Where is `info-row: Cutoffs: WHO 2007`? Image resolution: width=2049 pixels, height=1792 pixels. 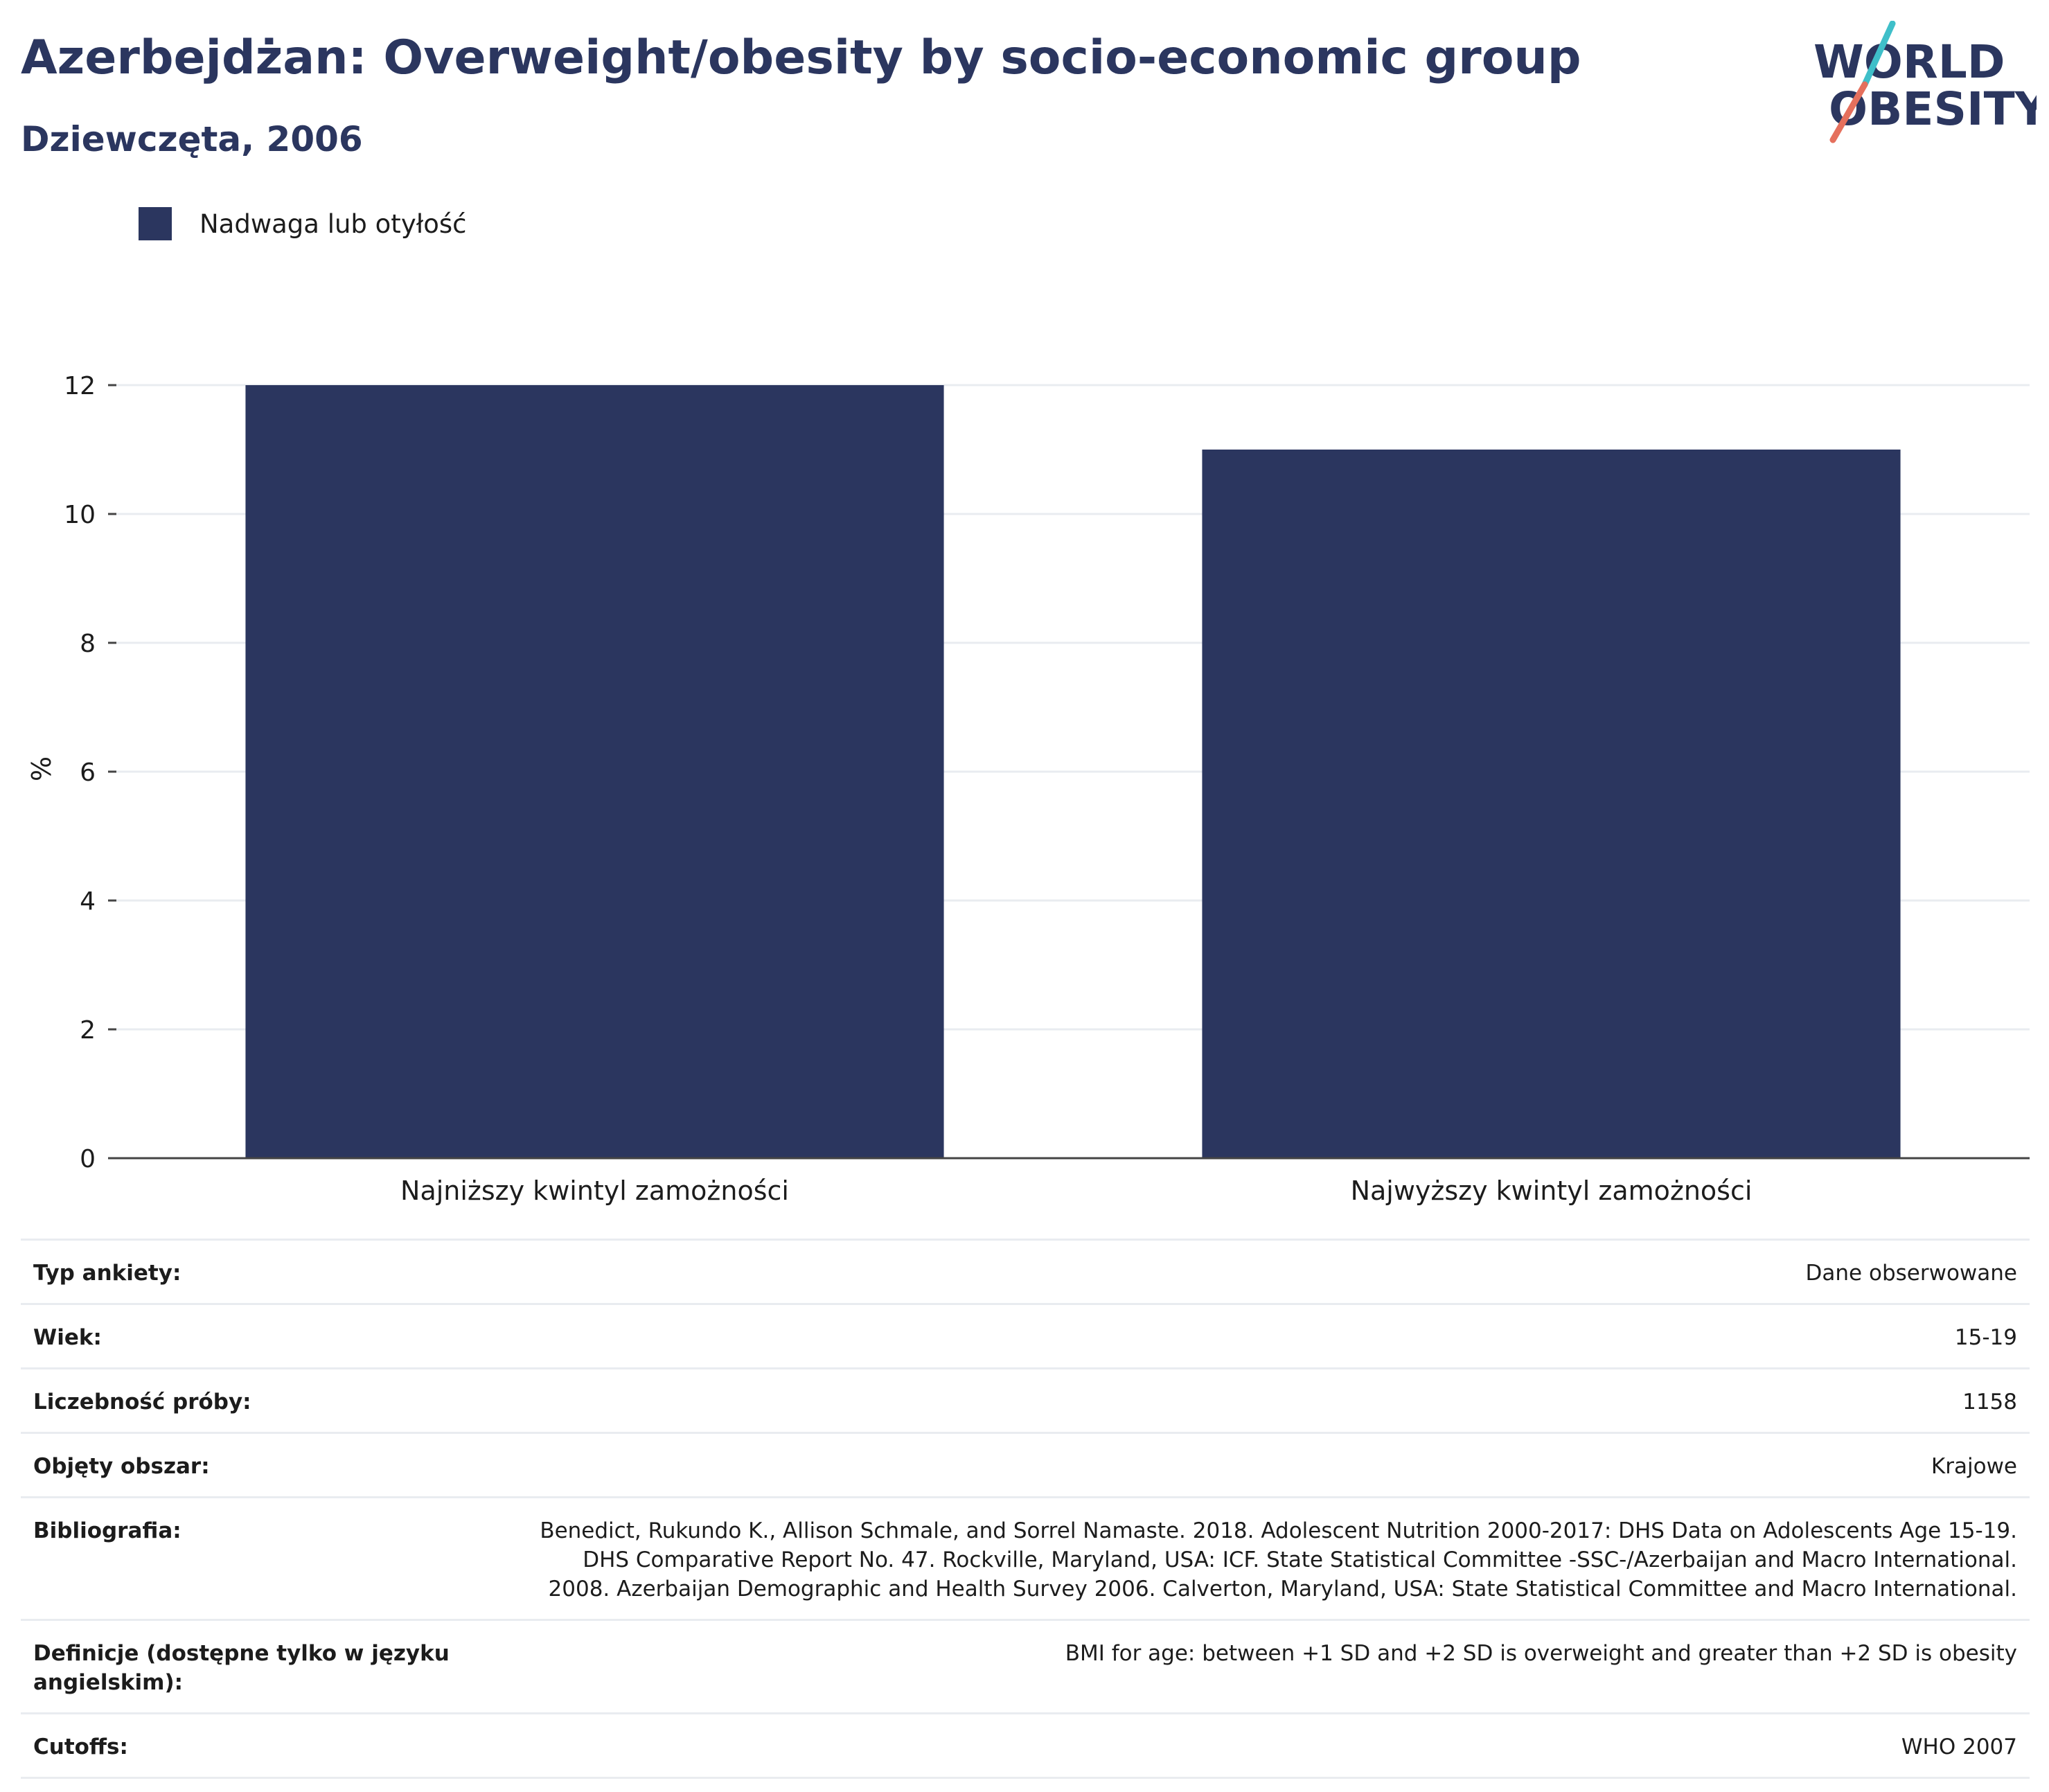
info-row: Cutoffs: WHO 2007 is located at coordinates (1025, 1745).